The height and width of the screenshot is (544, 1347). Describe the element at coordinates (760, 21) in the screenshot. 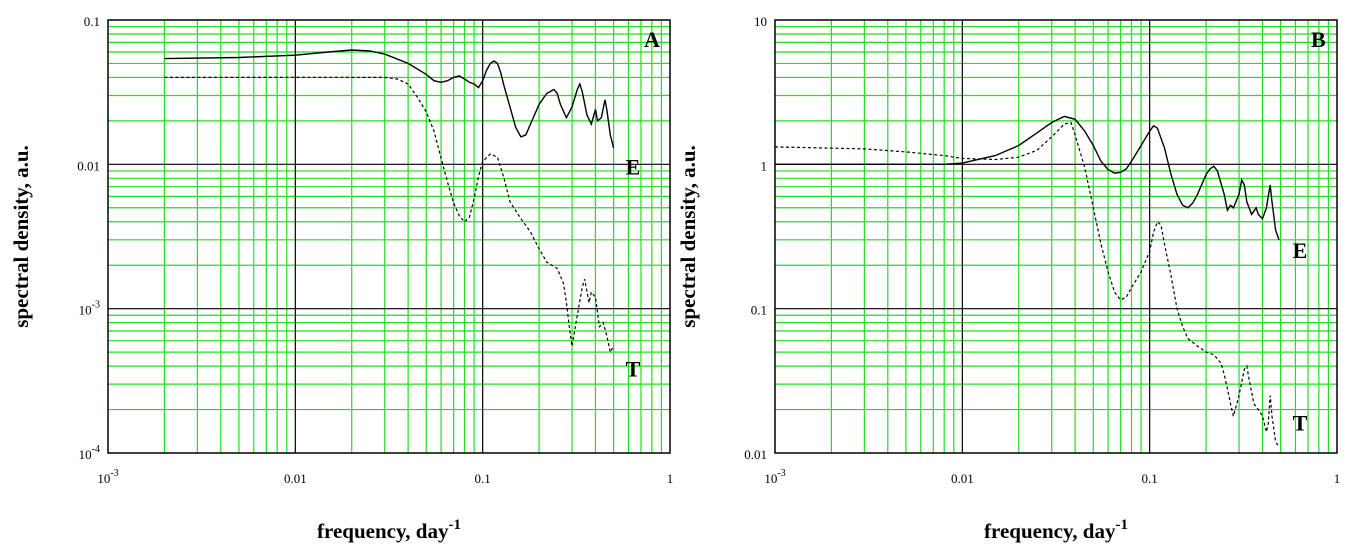

I see `y-tick-label: 10` at that location.